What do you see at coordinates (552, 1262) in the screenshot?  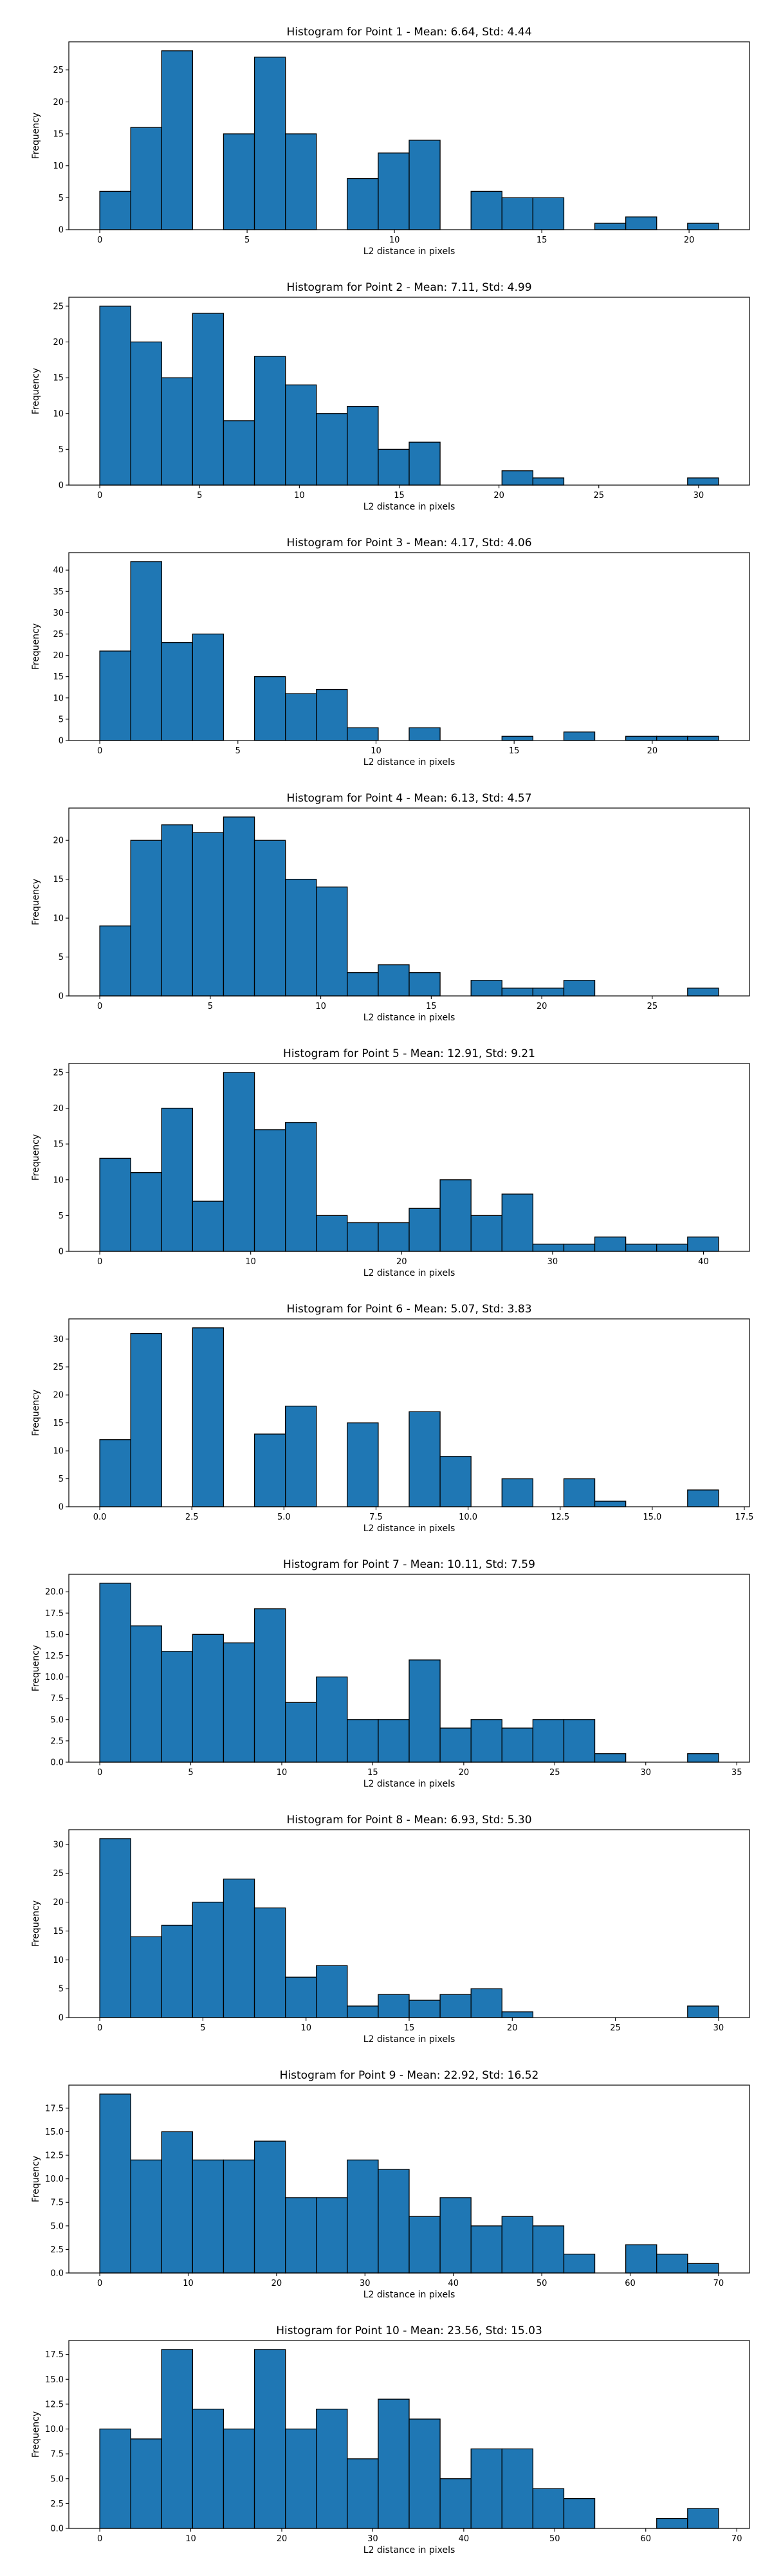 I see `x-tick-label: 30` at bounding box center [552, 1262].